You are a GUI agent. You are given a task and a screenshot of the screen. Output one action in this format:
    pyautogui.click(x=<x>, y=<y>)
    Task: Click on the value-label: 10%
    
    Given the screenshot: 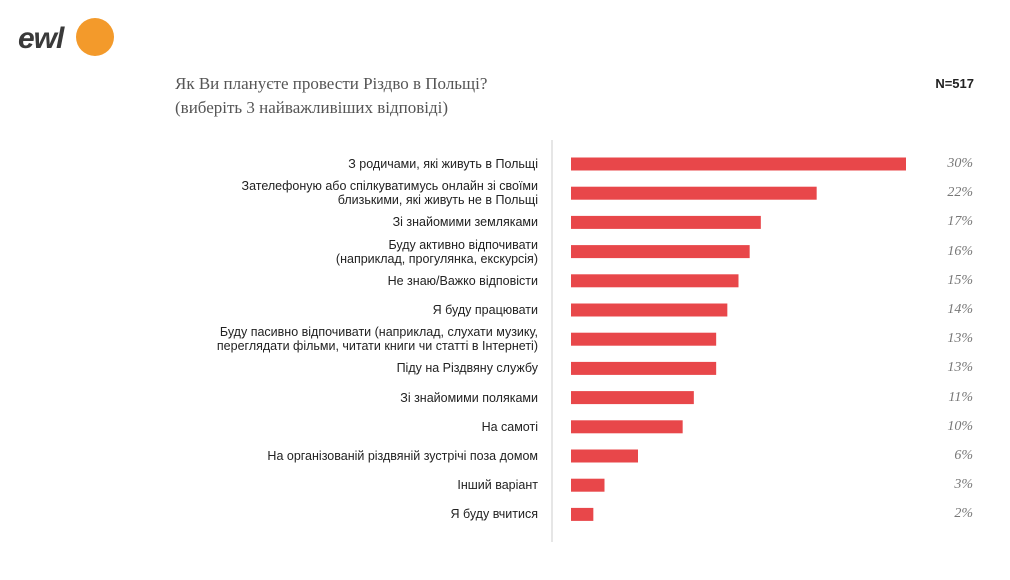 What is the action you would take?
    pyautogui.click(x=960, y=426)
    